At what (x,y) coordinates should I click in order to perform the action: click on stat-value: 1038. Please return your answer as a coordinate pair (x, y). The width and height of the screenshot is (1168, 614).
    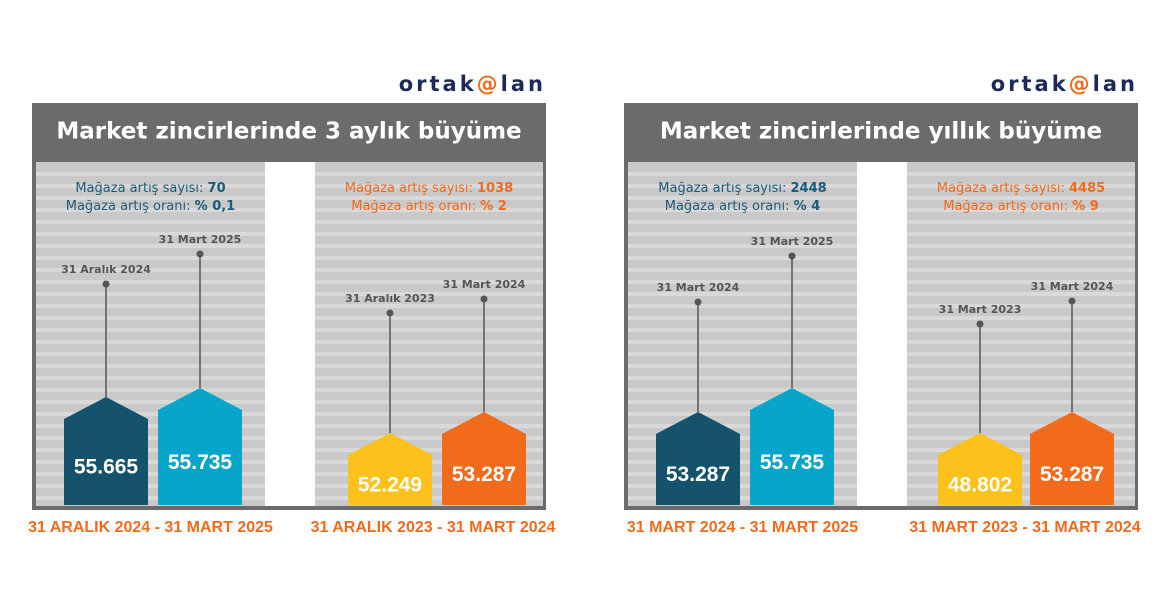
    Looking at the image, I should click on (495, 188).